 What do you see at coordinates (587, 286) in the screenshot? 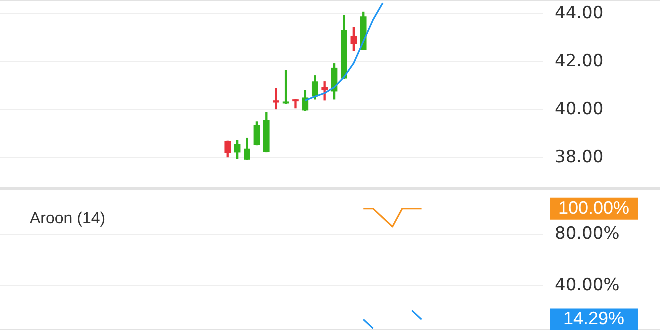
I see `y-tick-label: 40.00%` at bounding box center [587, 286].